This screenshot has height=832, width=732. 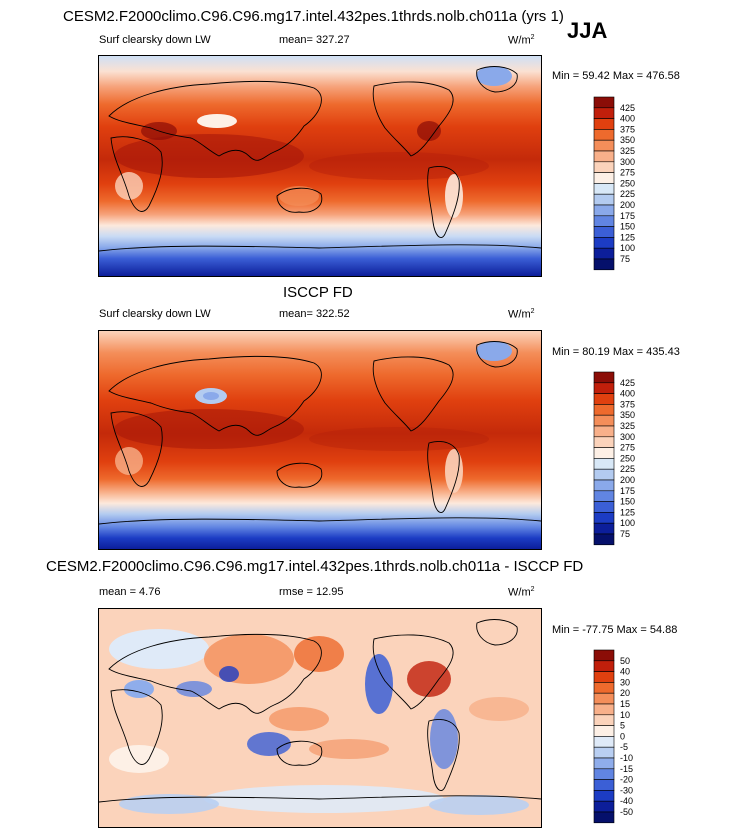 What do you see at coordinates (313, 417) in the screenshot?
I see `panel2-hotspots` at bounding box center [313, 417].